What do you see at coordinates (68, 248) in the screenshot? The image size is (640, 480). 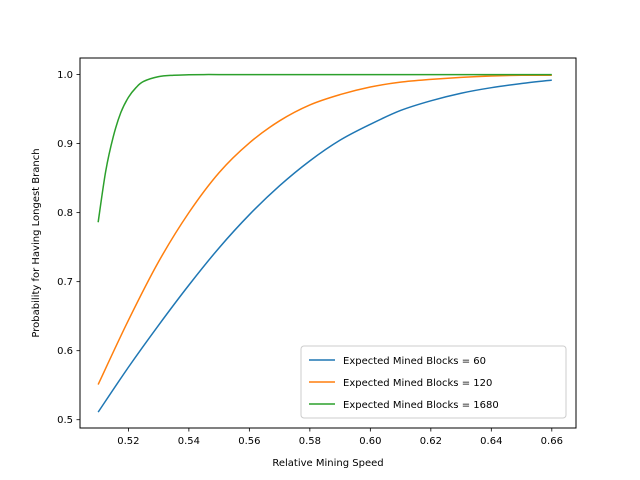 I see `y-axis: 0.5 0.6 0.7 0.8 0.9 1.0` at bounding box center [68, 248].